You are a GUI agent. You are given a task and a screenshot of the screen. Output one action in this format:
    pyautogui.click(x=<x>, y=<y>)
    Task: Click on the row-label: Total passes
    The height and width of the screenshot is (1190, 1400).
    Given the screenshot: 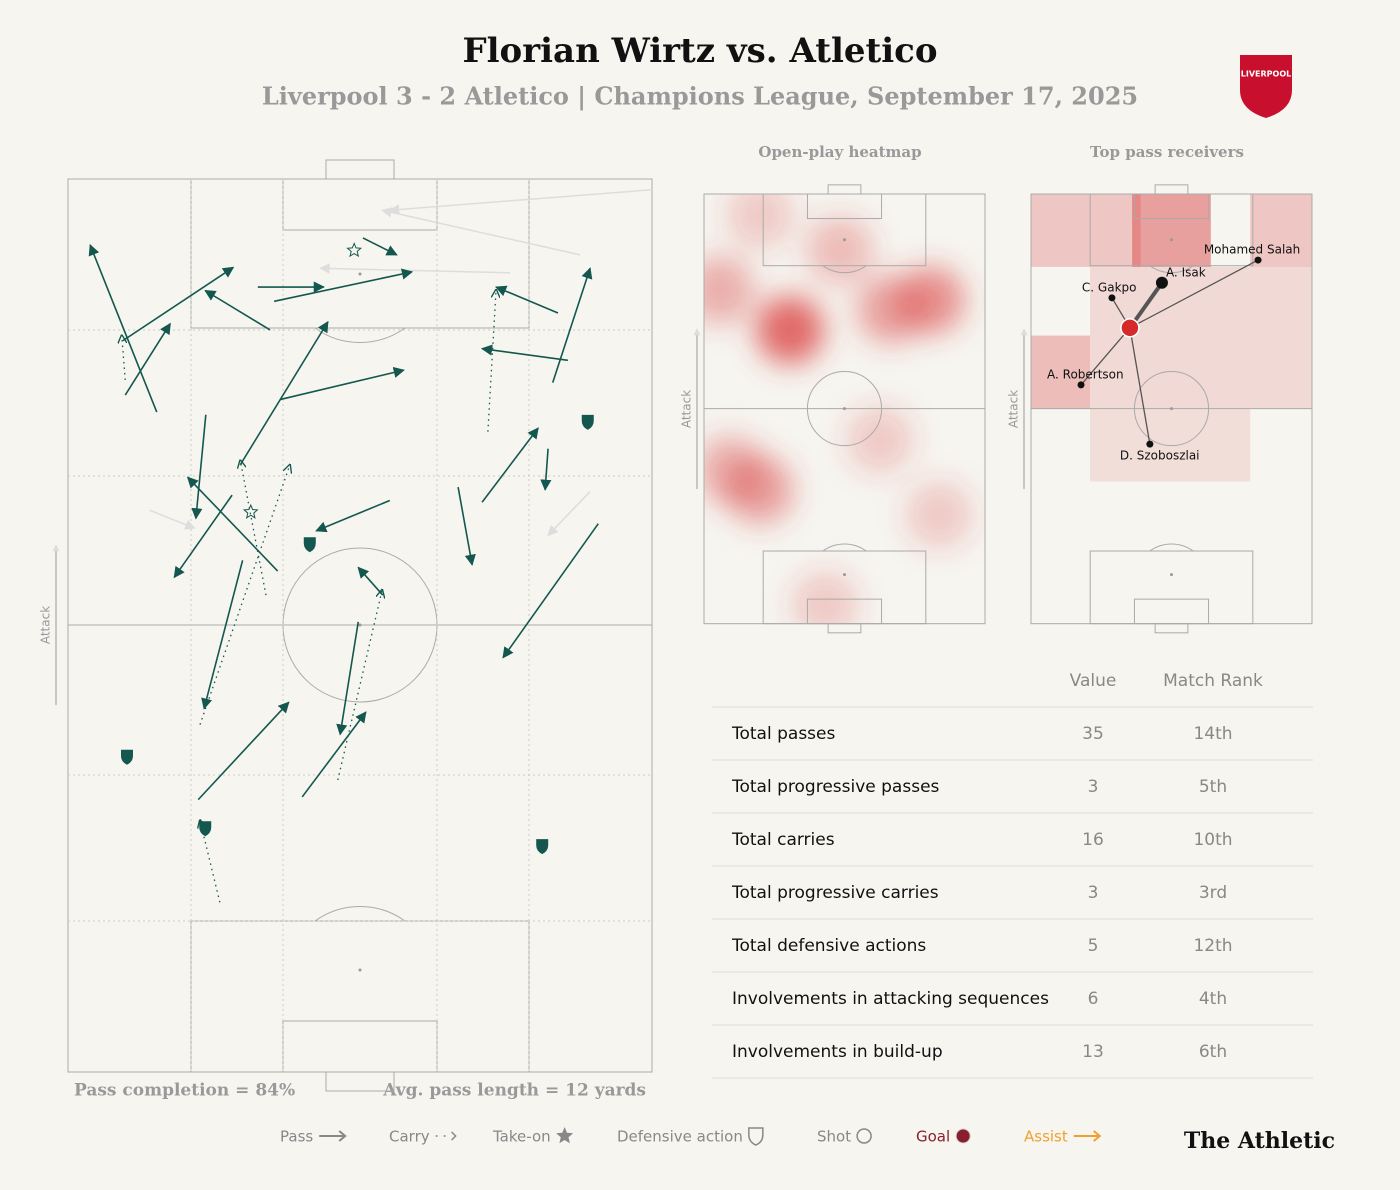 What is the action you would take?
    pyautogui.click(x=783, y=734)
    